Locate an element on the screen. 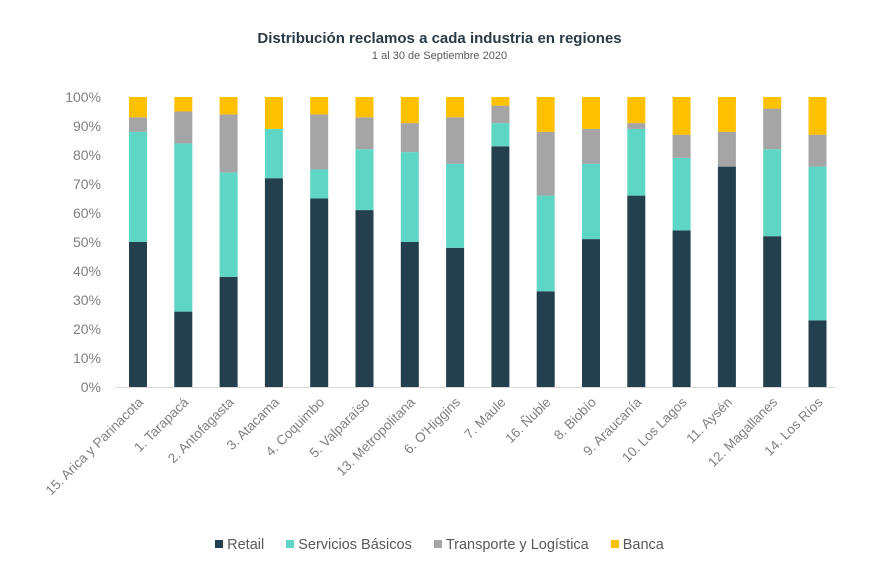 The image size is (879, 580). legend-item: Servicios Básicos is located at coordinates (349, 545).